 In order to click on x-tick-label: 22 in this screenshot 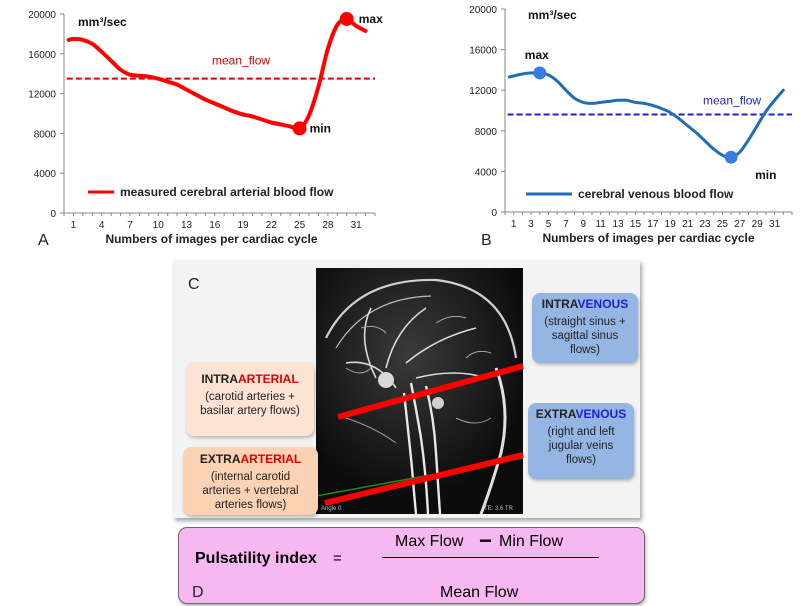, I will do `click(272, 225)`.